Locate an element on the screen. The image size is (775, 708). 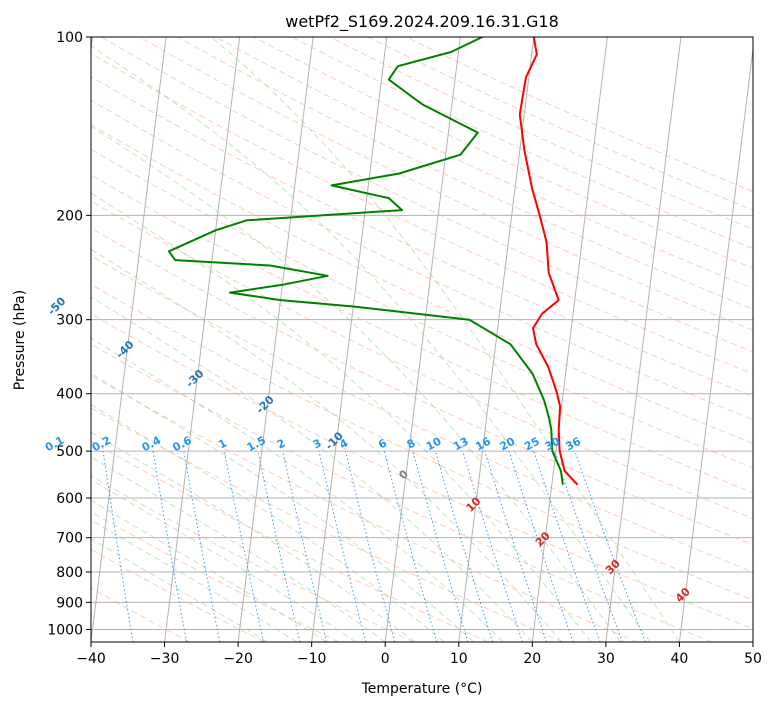
x-tick-label: −10 is located at coordinates (312, 659).